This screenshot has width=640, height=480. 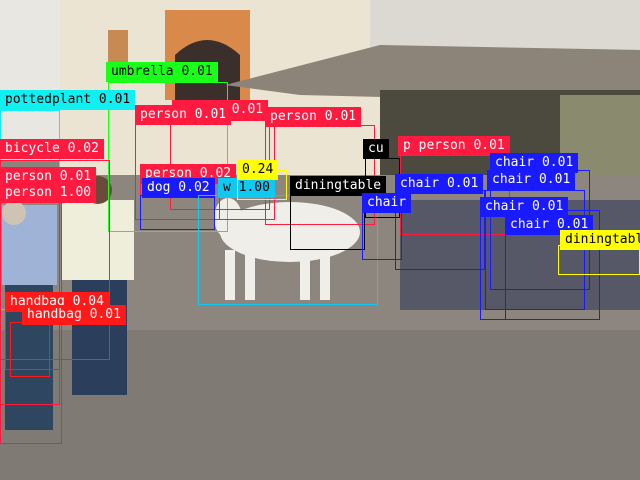 What do you see at coordinates (432, 72) in the screenshot?
I see `tin-roof` at bounding box center [432, 72].